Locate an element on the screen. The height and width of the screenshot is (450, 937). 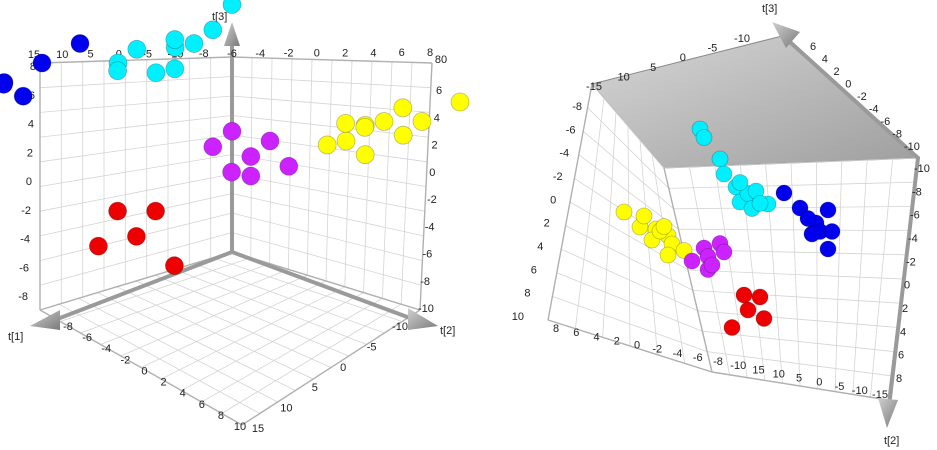
left-right-tick-label: 2 is located at coordinates (435, 146).